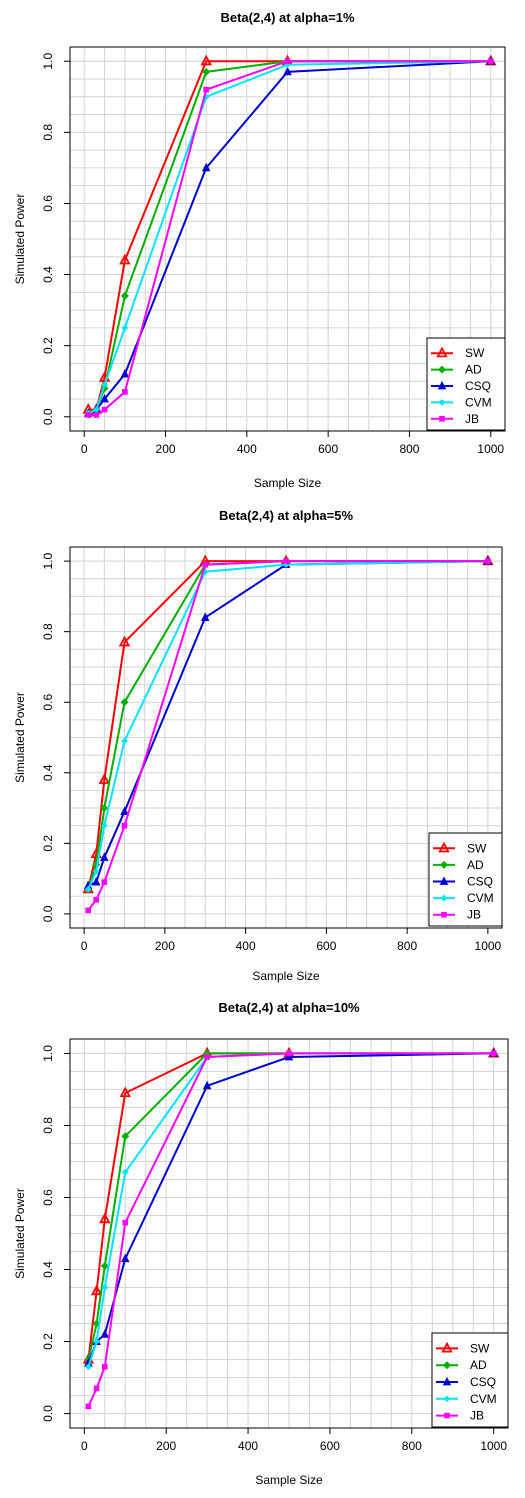 Image resolution: width=525 pixels, height=1498 pixels. Describe the element at coordinates (289, 1007) in the screenshot. I see `chart-title: Beta(2,4) at alpha=10%` at that location.